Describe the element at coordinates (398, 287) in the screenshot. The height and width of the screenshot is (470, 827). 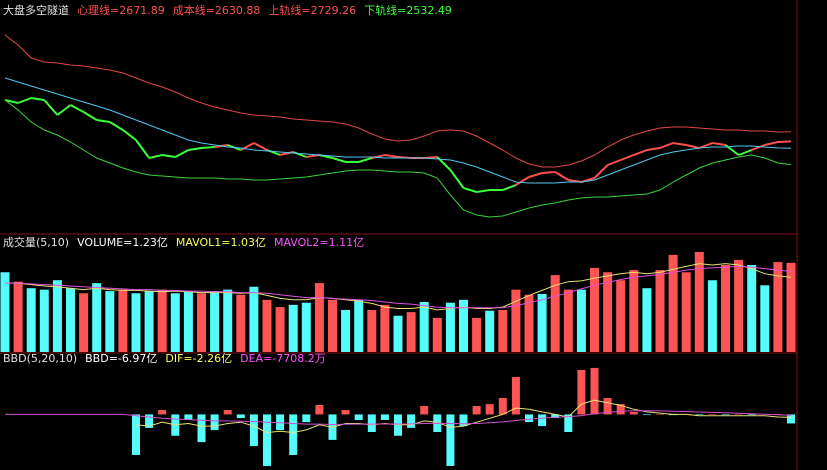
I see `line` at that location.